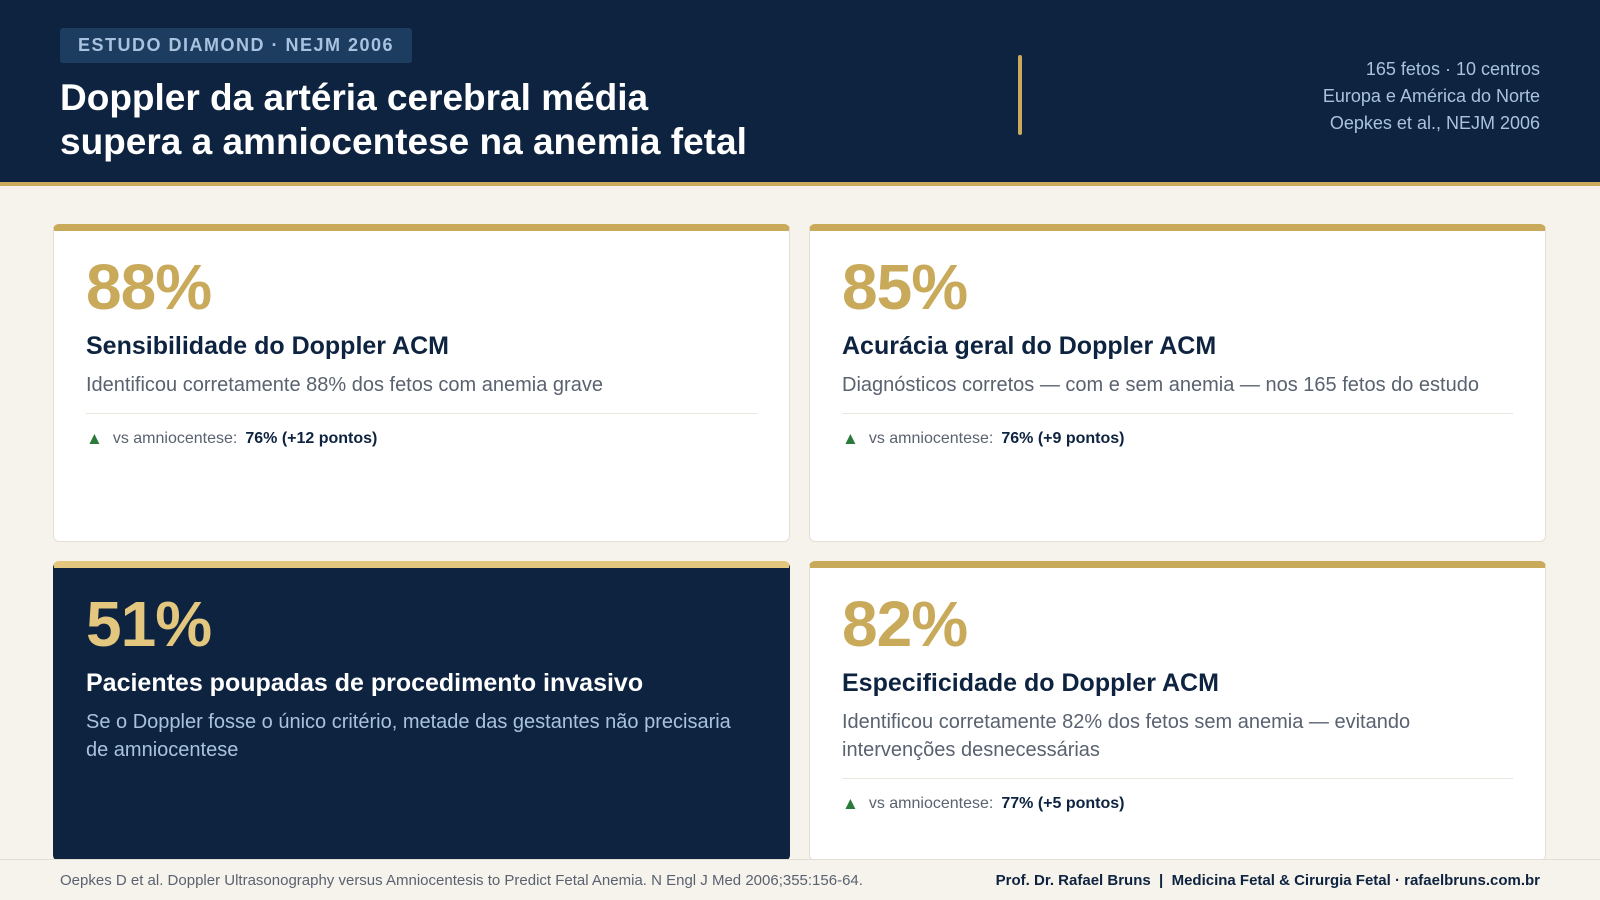  I want to click on stat-value: 88%, so click(149, 287).